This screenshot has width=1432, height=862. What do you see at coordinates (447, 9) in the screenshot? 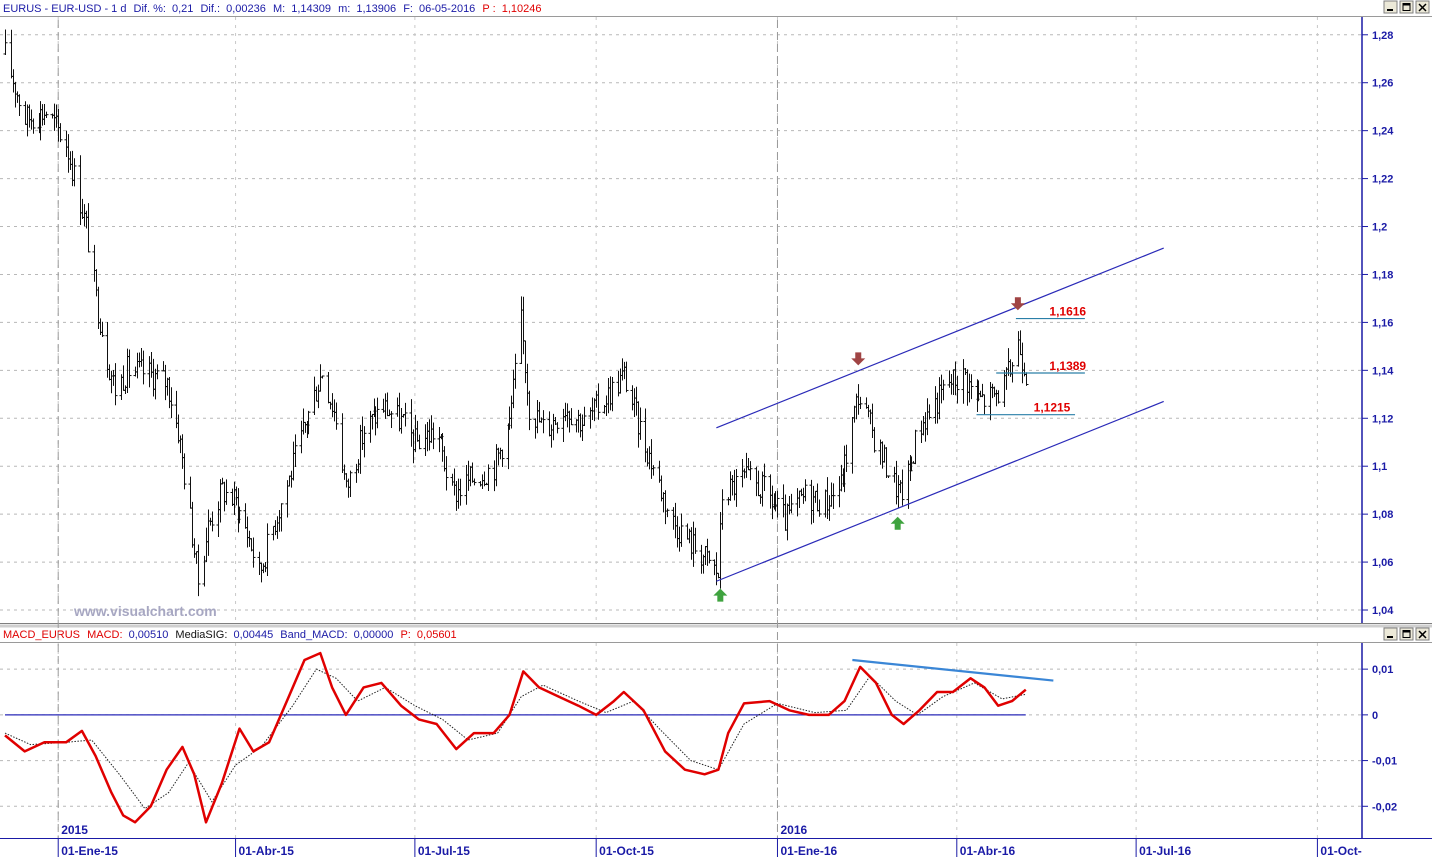
I see `date-value: 06-05-2016` at bounding box center [447, 9].